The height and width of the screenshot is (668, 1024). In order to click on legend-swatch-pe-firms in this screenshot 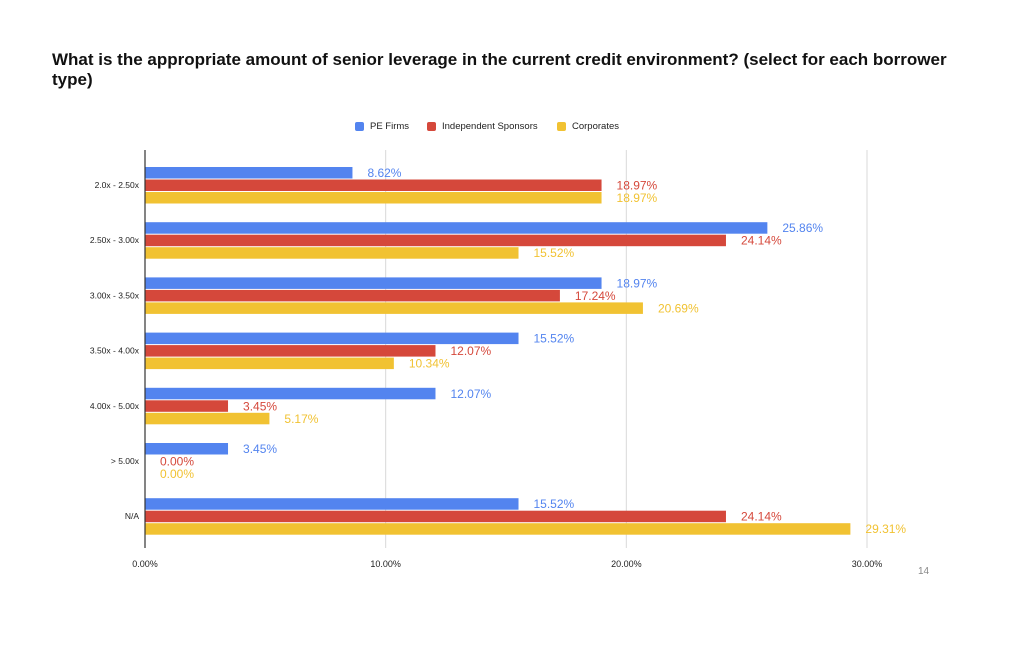, I will do `click(359, 126)`.